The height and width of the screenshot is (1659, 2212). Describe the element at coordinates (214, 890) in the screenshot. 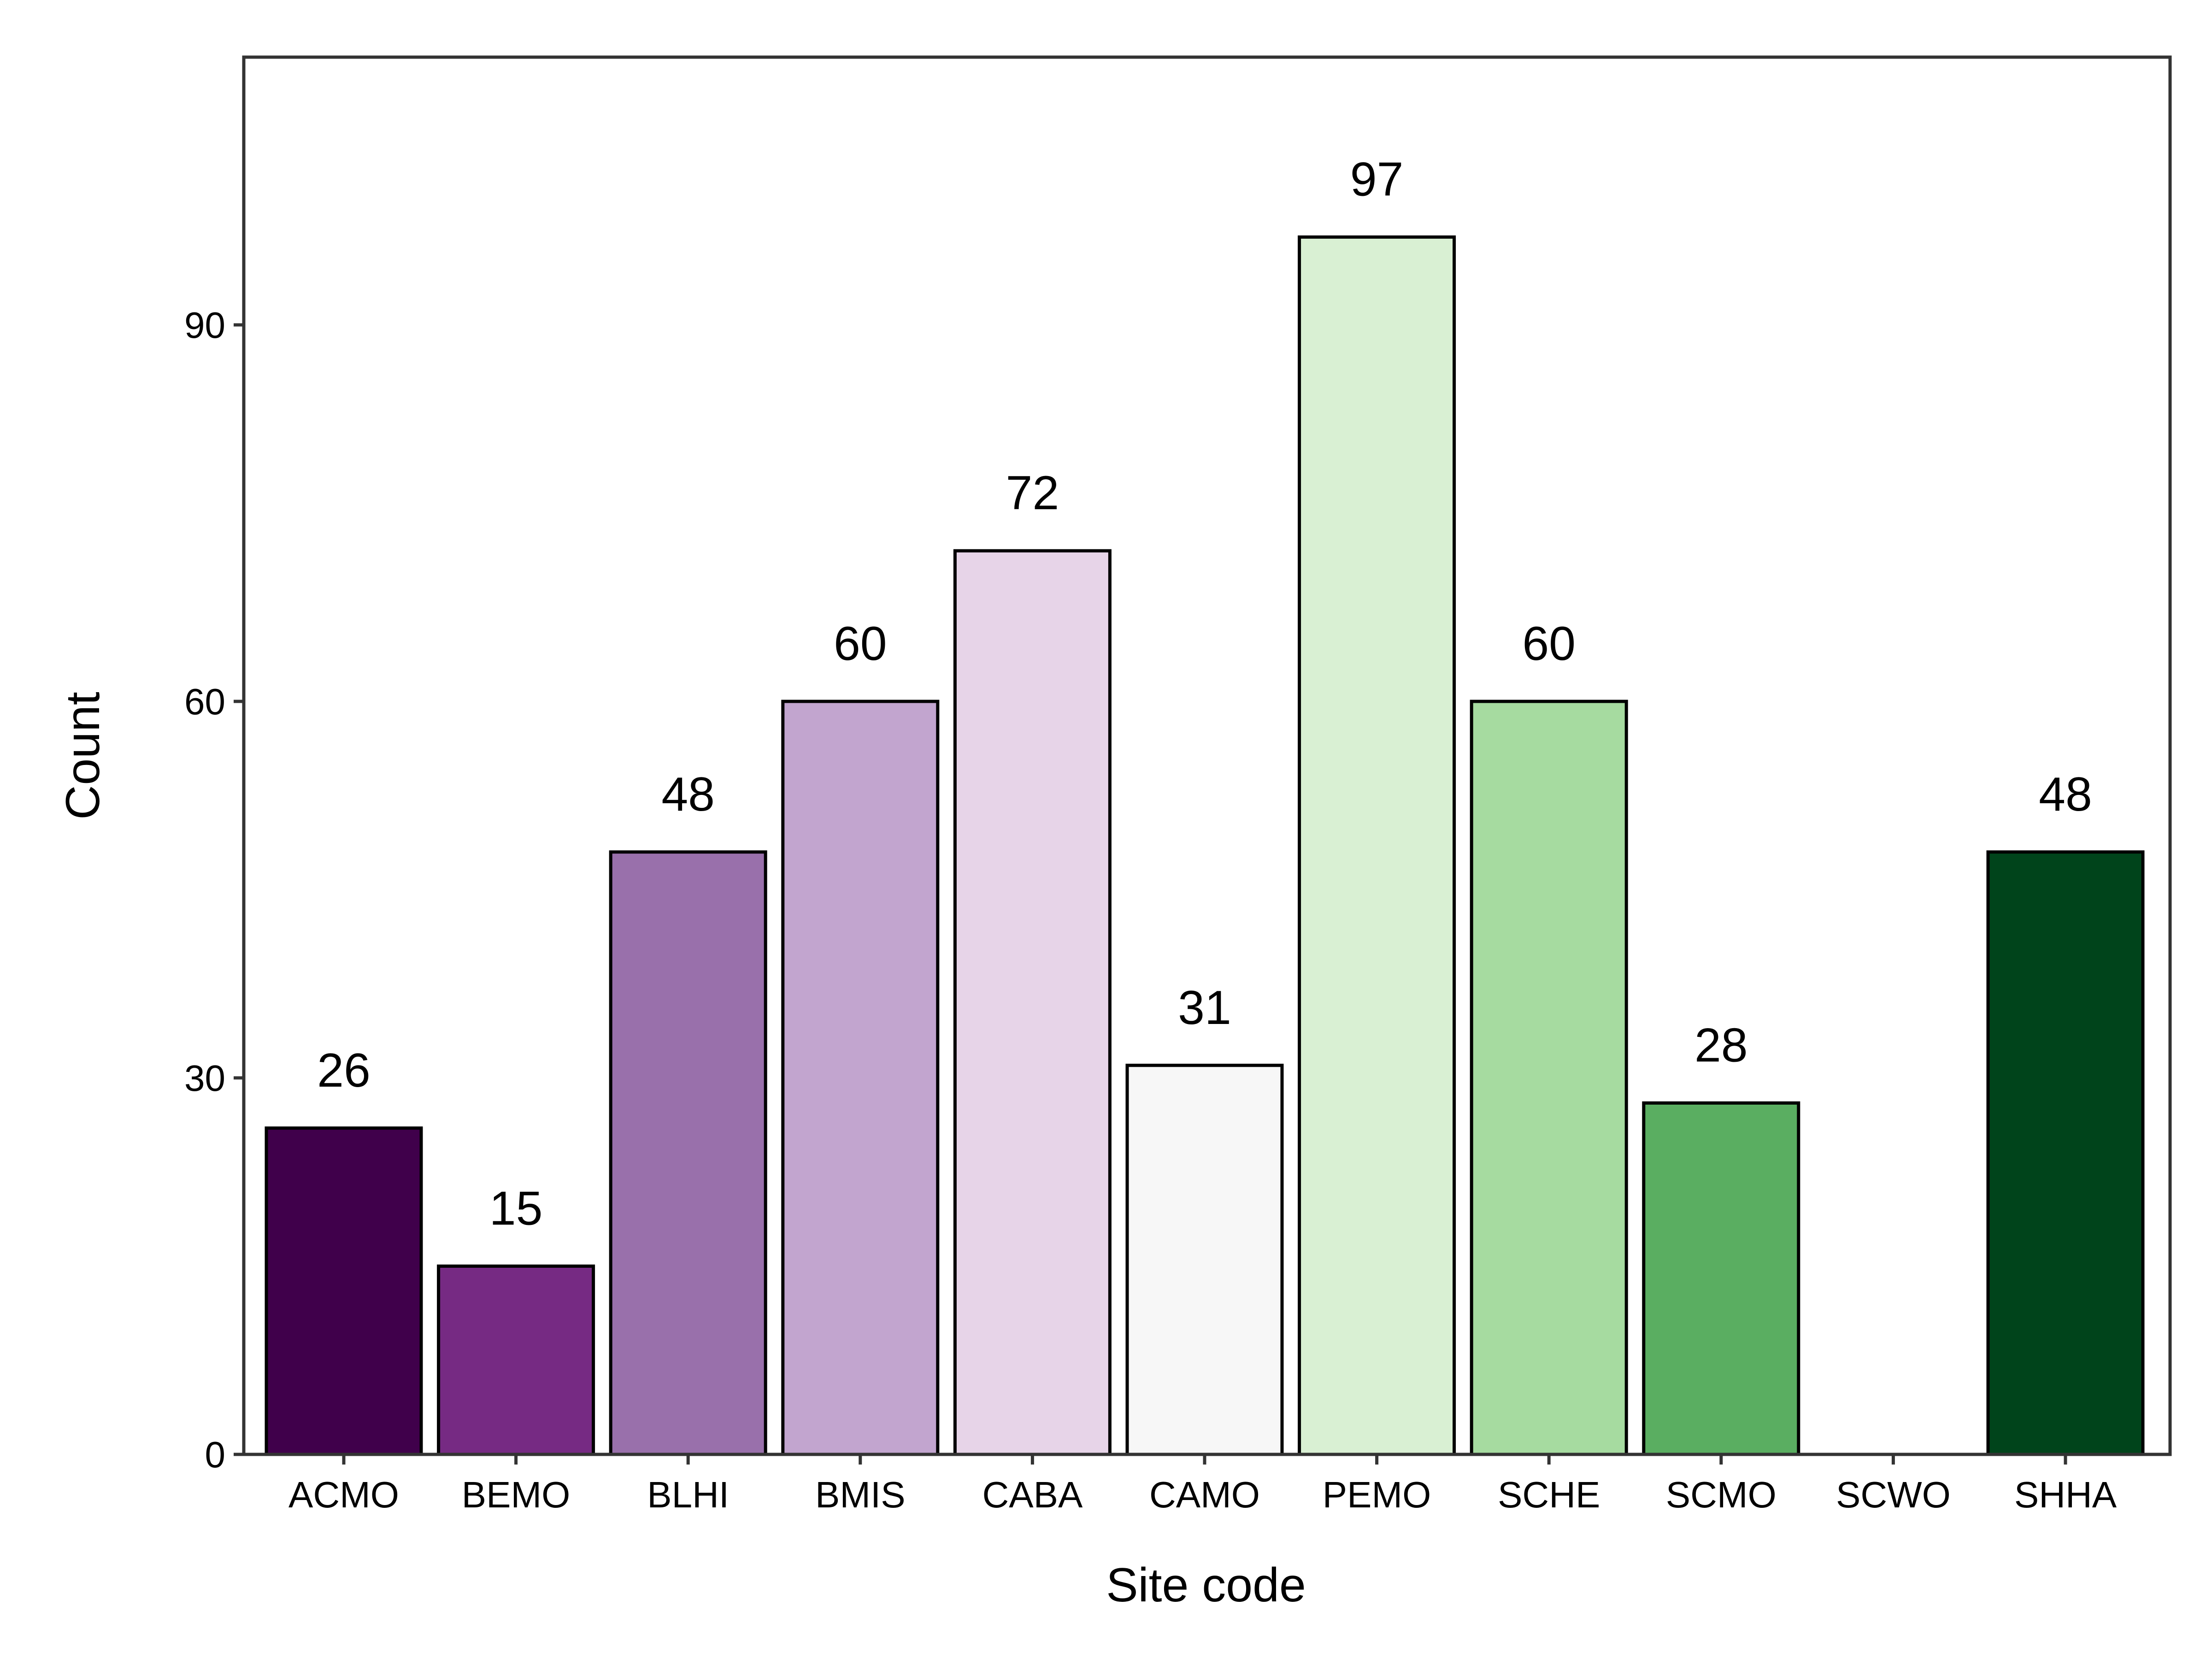

I see `y-axis: 0 30 60 90` at that location.